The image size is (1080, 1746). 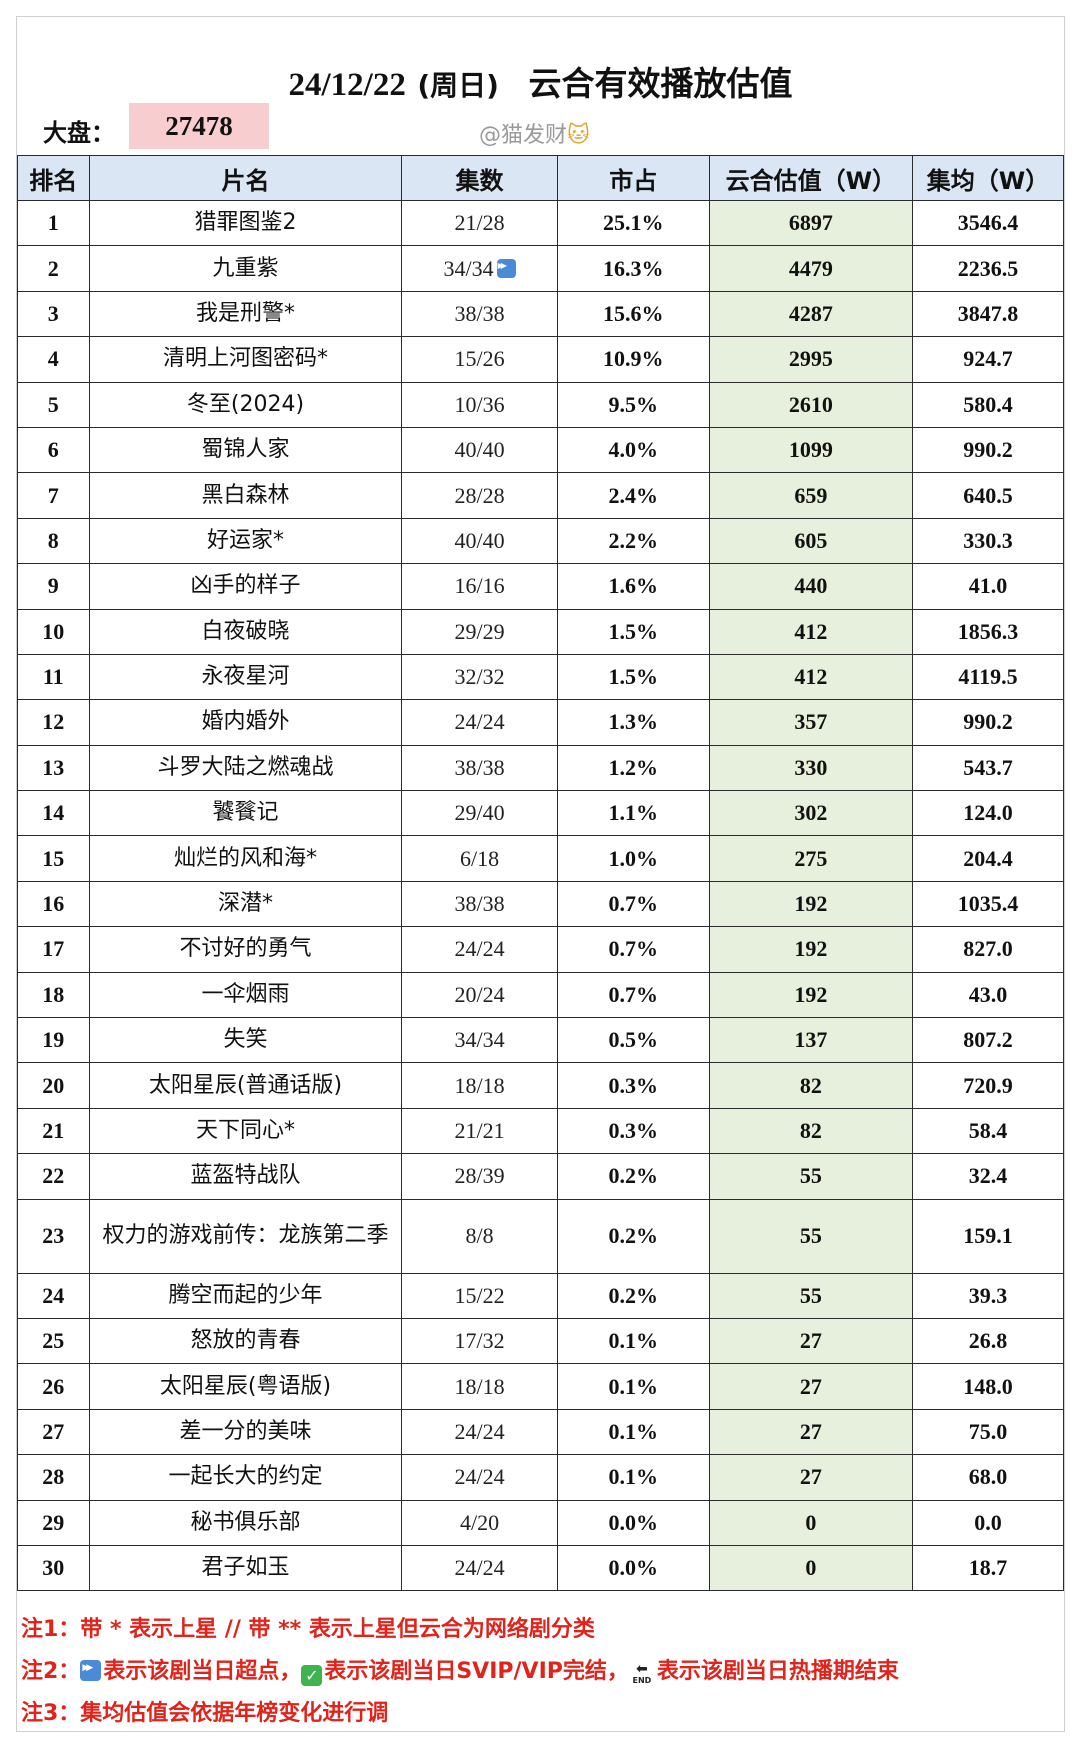 I want to click on cell-episodes-text: 6/18, so click(x=480, y=858).